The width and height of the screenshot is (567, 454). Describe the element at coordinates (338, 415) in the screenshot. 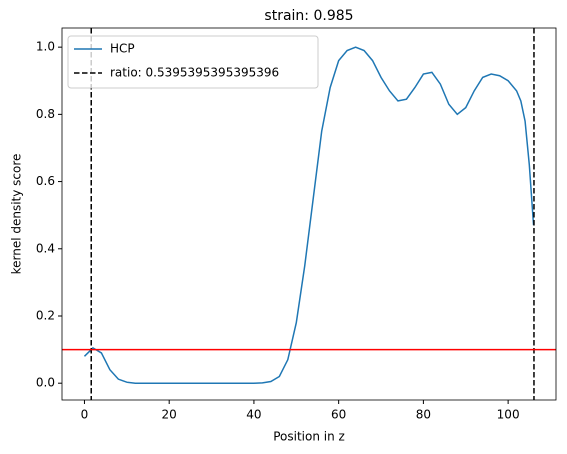

I see `x-tick-label: 60` at that location.